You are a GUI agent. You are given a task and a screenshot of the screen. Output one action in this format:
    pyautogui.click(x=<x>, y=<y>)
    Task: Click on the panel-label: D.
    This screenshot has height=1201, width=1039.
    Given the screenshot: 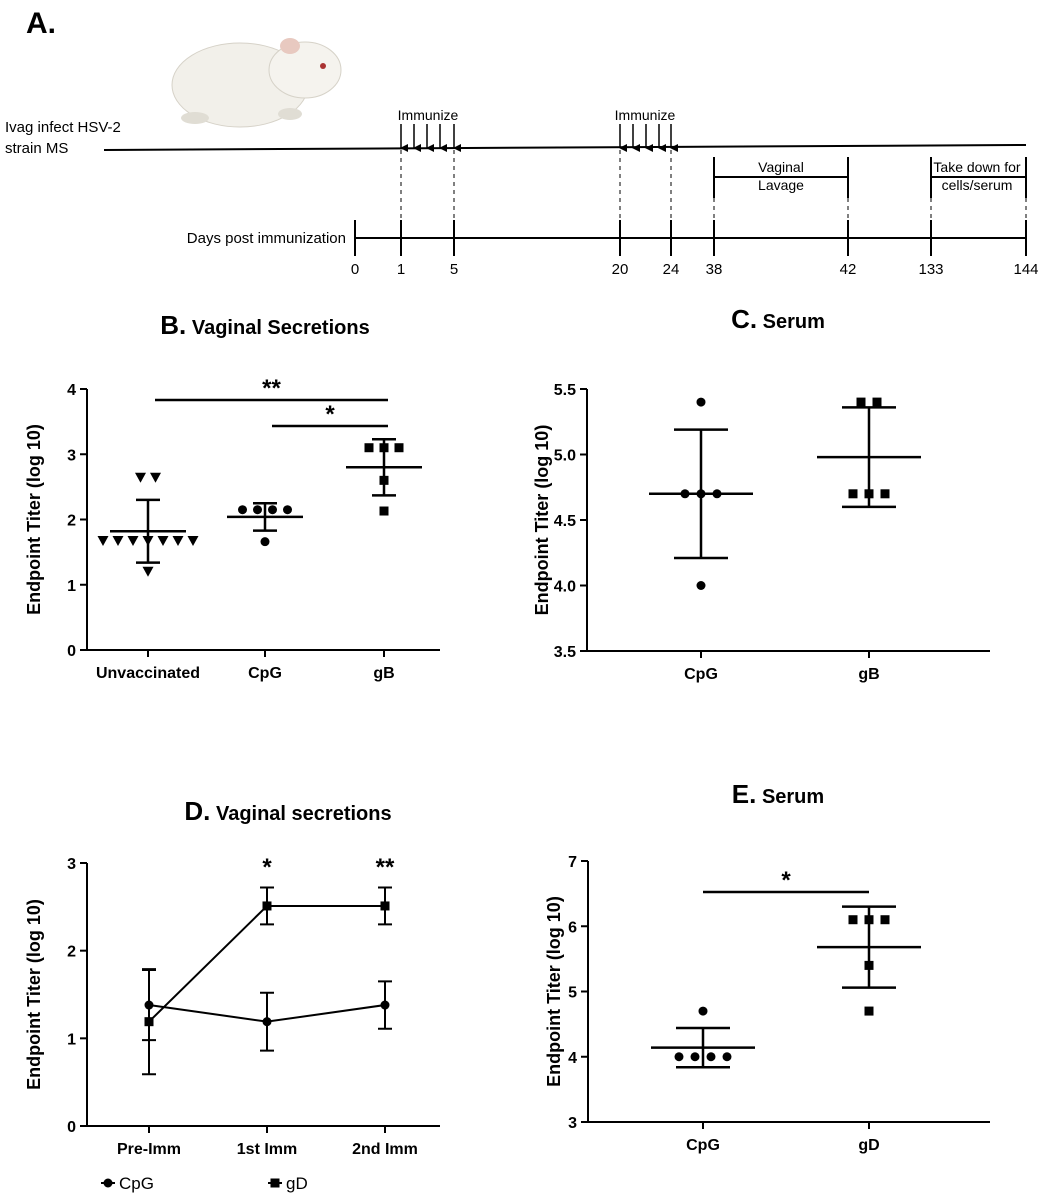 What is the action you would take?
    pyautogui.click(x=197, y=811)
    